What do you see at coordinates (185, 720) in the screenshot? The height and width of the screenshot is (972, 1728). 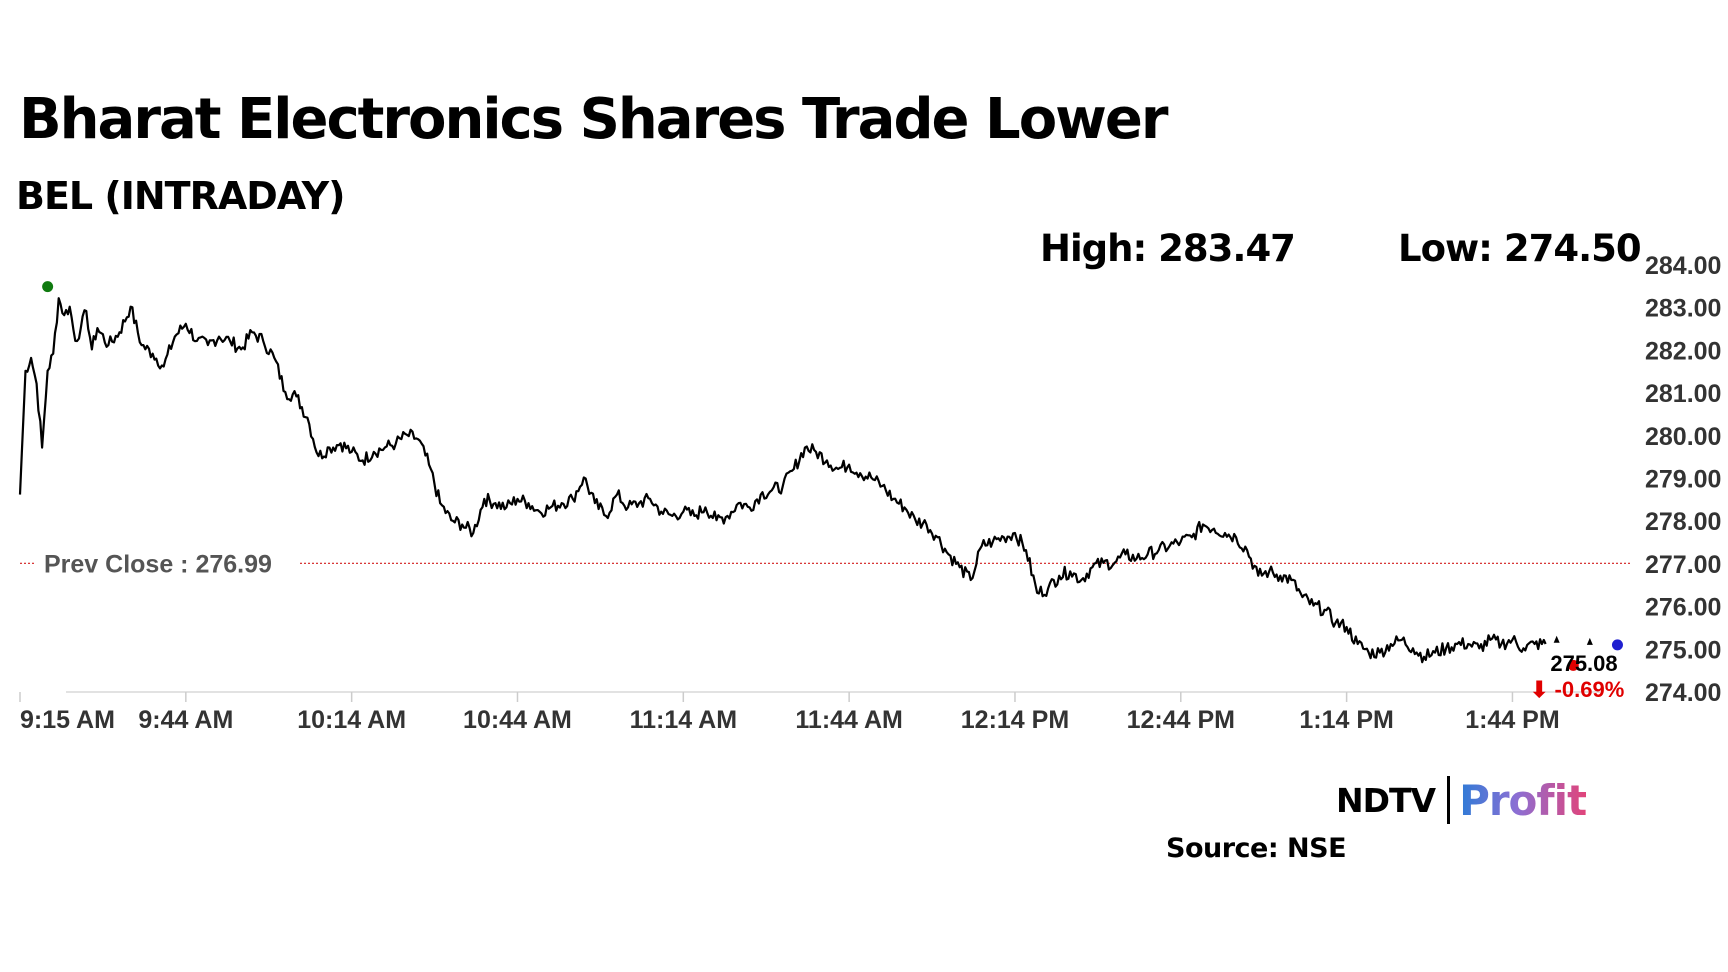 I see `x-tick-label: 9:44 AM` at bounding box center [185, 720].